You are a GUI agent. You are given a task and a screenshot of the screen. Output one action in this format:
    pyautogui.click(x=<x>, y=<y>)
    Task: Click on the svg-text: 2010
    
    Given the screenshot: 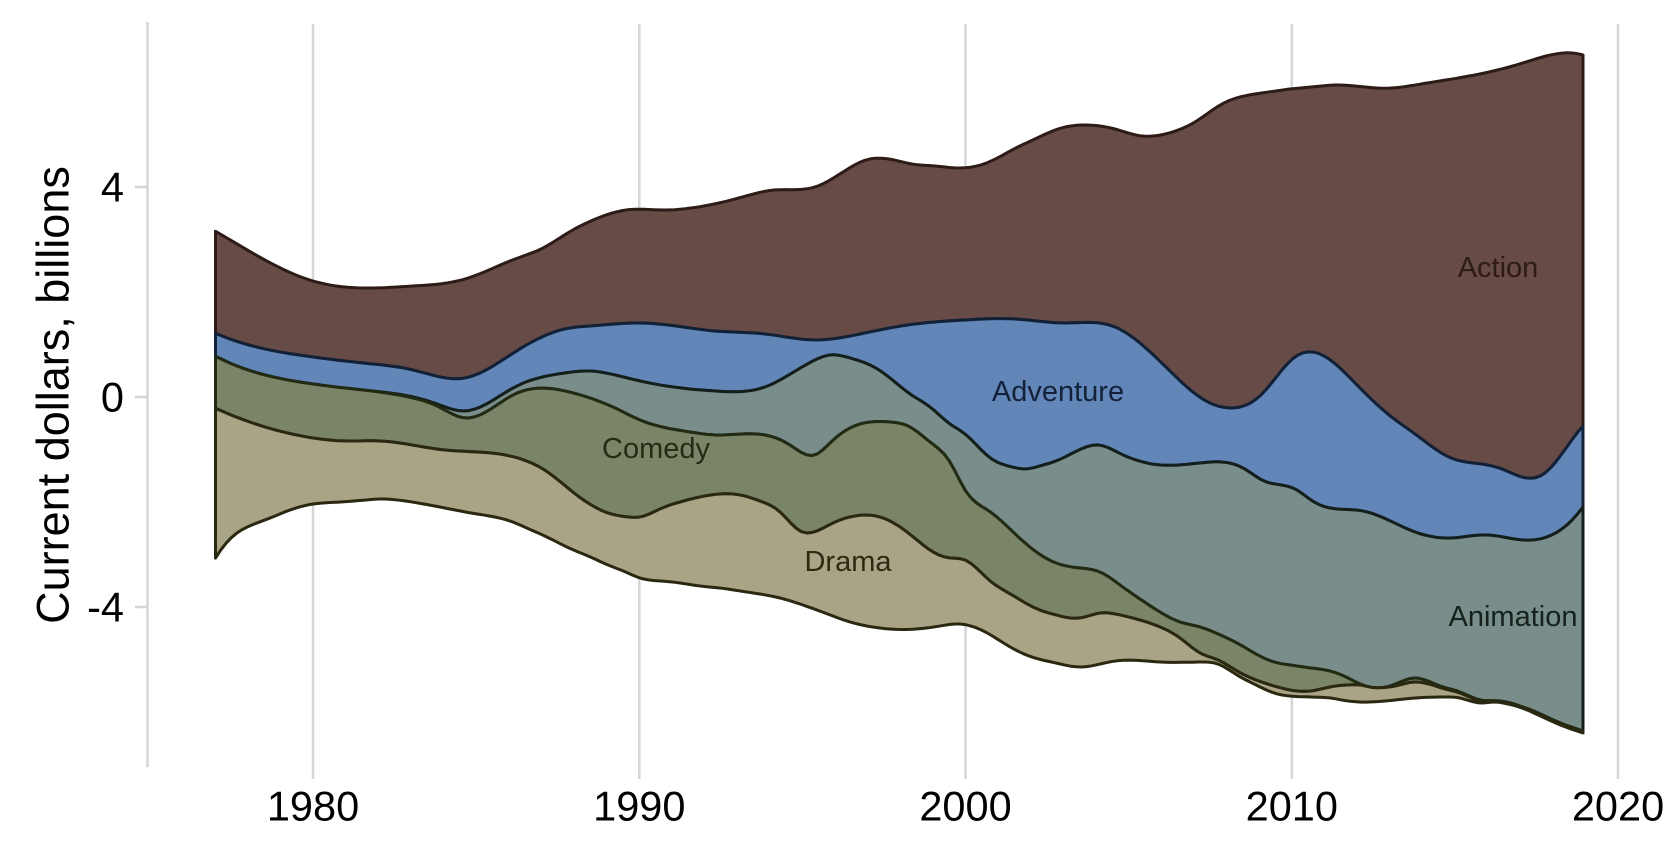 What is the action you would take?
    pyautogui.click(x=1292, y=806)
    